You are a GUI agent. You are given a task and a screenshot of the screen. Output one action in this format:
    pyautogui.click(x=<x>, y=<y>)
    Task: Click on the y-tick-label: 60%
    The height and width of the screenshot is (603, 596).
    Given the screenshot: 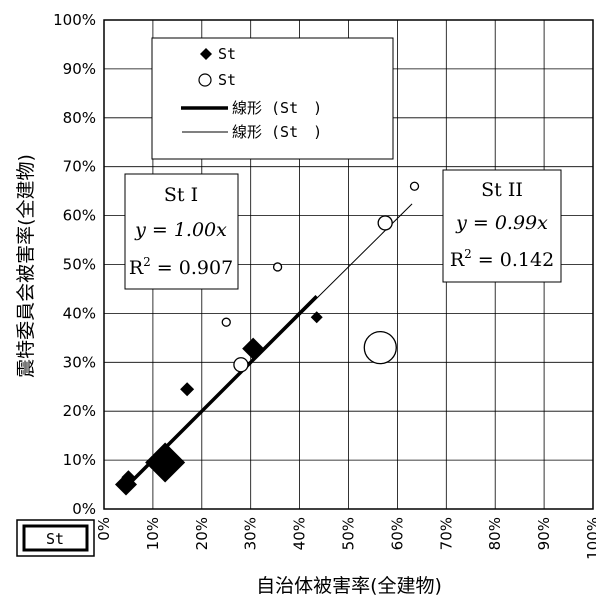 What is the action you would take?
    pyautogui.click(x=79, y=216)
    